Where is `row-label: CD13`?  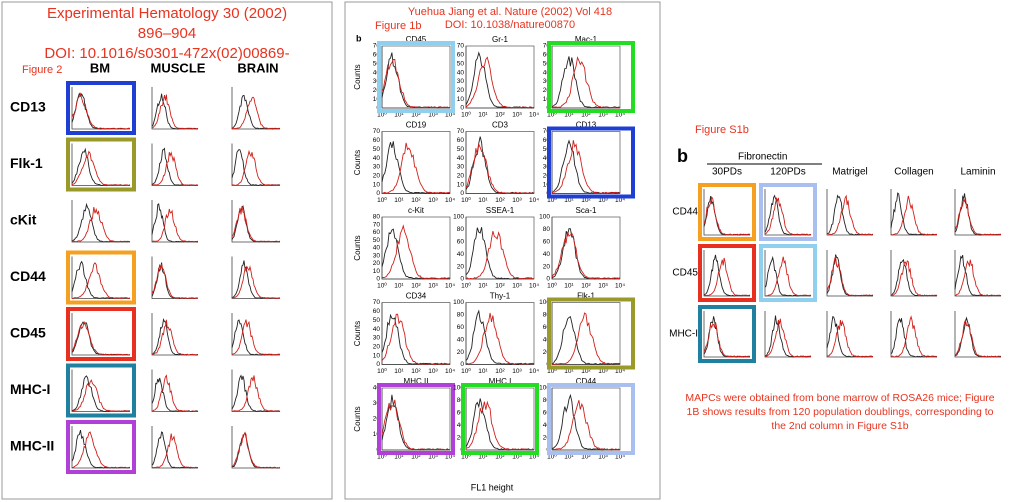 row-label: CD13 is located at coordinates (28, 107).